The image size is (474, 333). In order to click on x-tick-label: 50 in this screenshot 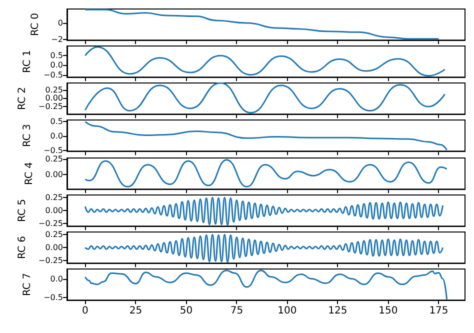, I will do `click(186, 311)`.